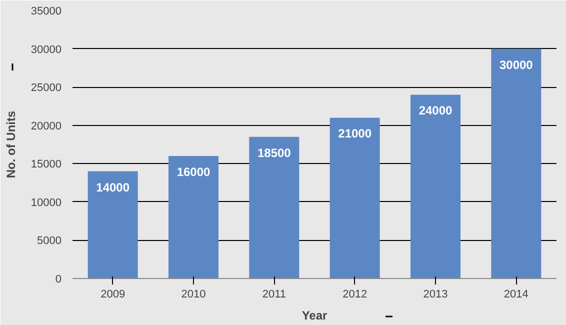 Image resolution: width=566 pixels, height=325 pixels. I want to click on x-tick-label: 2014, so click(516, 294).